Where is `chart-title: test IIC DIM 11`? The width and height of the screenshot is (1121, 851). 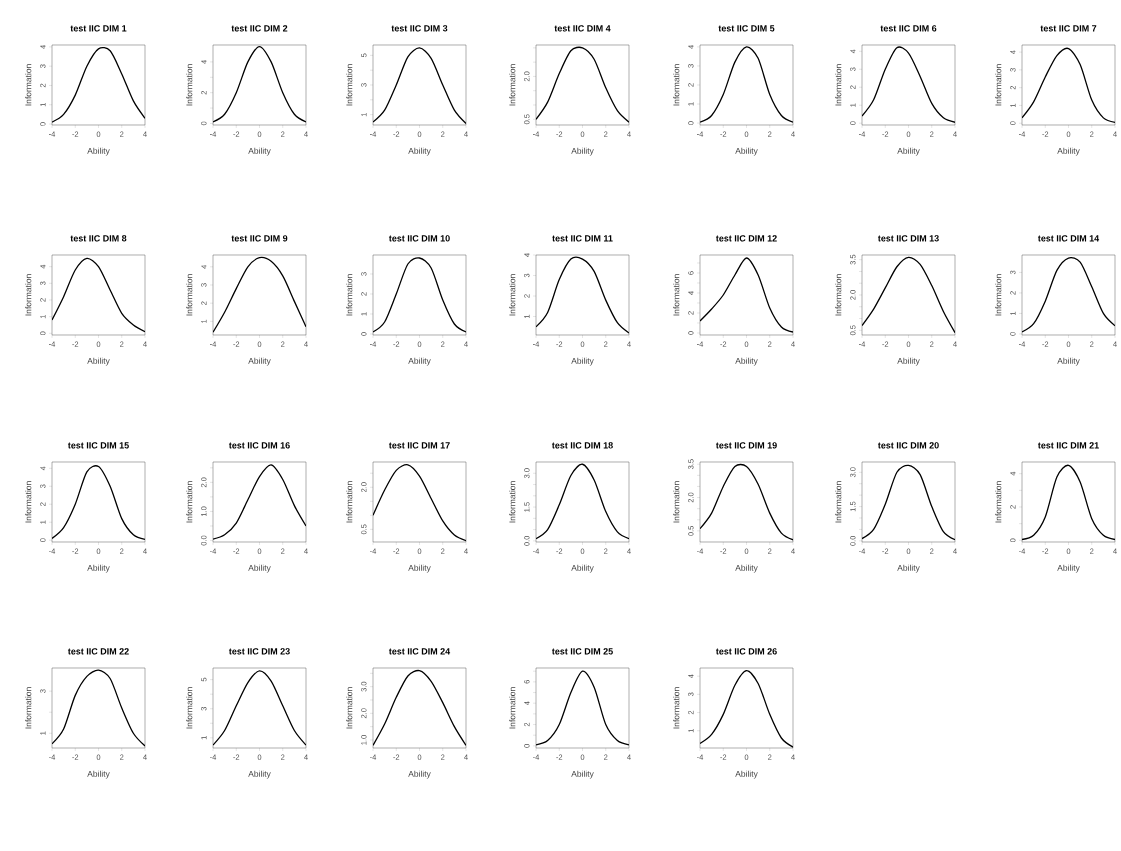 chart-title: test IIC DIM 11 is located at coordinates (582, 238).